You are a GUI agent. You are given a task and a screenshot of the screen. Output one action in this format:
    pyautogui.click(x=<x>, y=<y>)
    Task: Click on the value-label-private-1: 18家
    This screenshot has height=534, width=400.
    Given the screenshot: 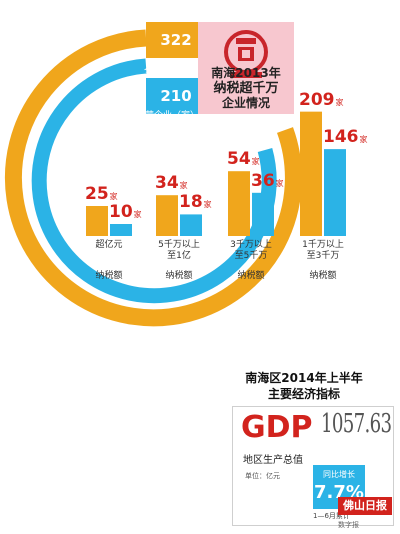 What is the action you would take?
    pyautogui.click(x=195, y=202)
    